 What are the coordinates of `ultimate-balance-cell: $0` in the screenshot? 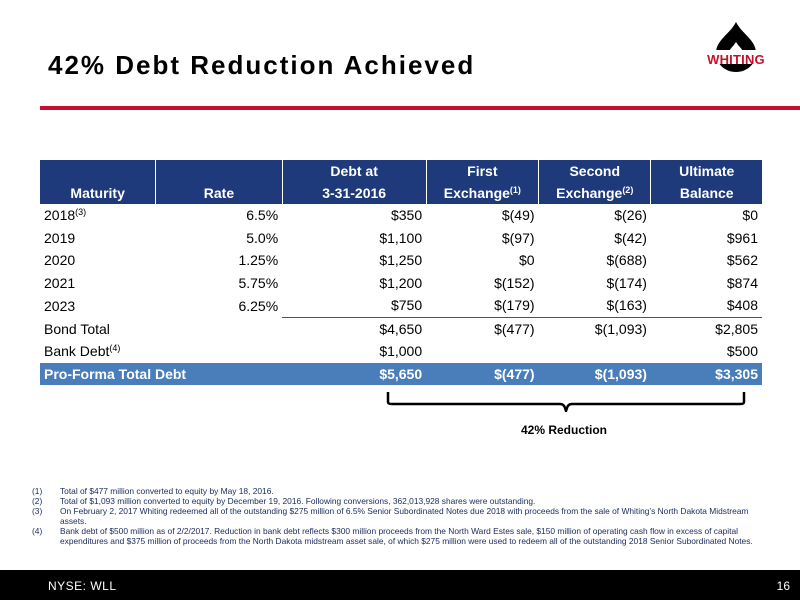 It's located at (750, 215).